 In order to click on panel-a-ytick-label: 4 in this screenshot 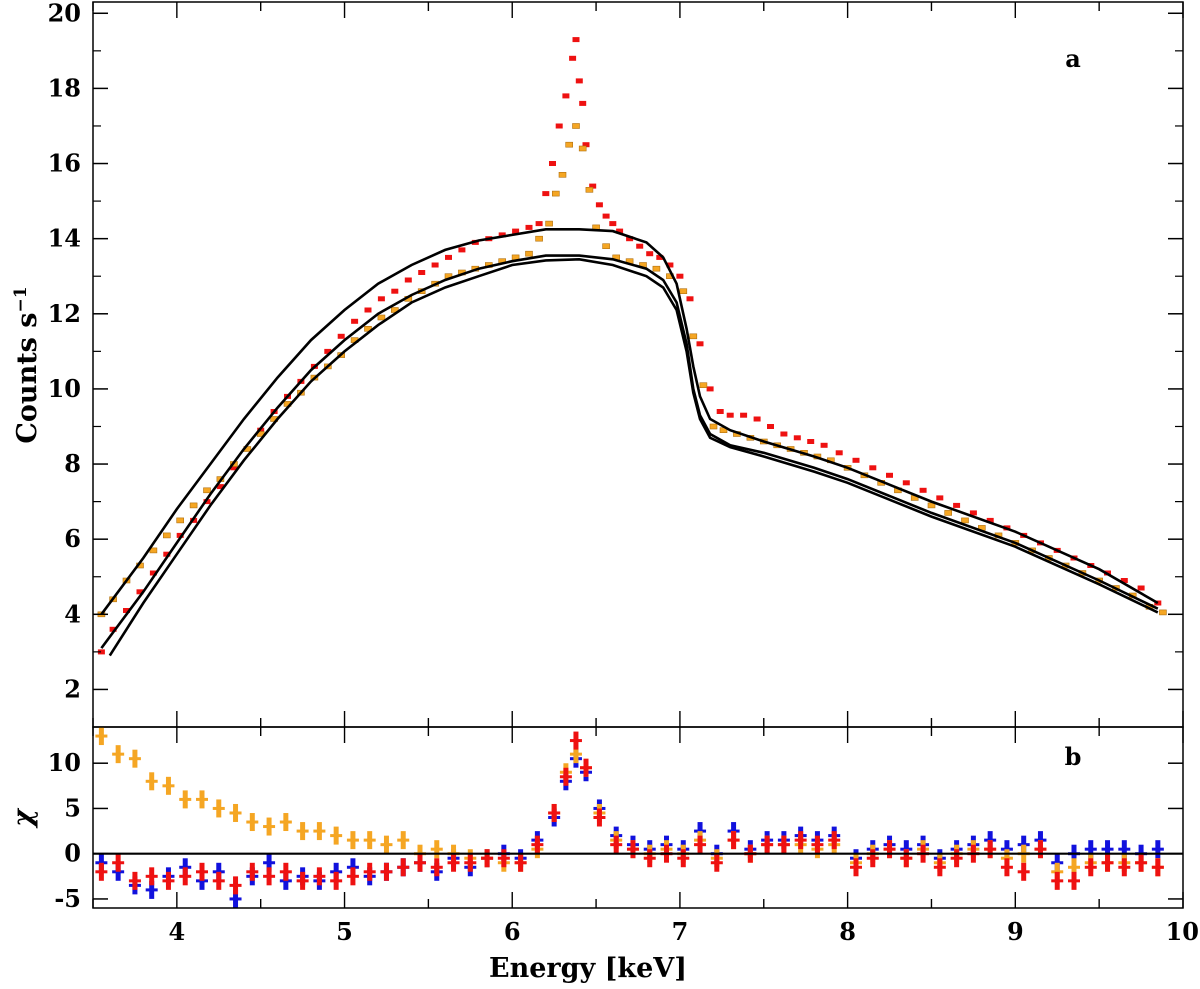, I will do `click(72, 613)`.